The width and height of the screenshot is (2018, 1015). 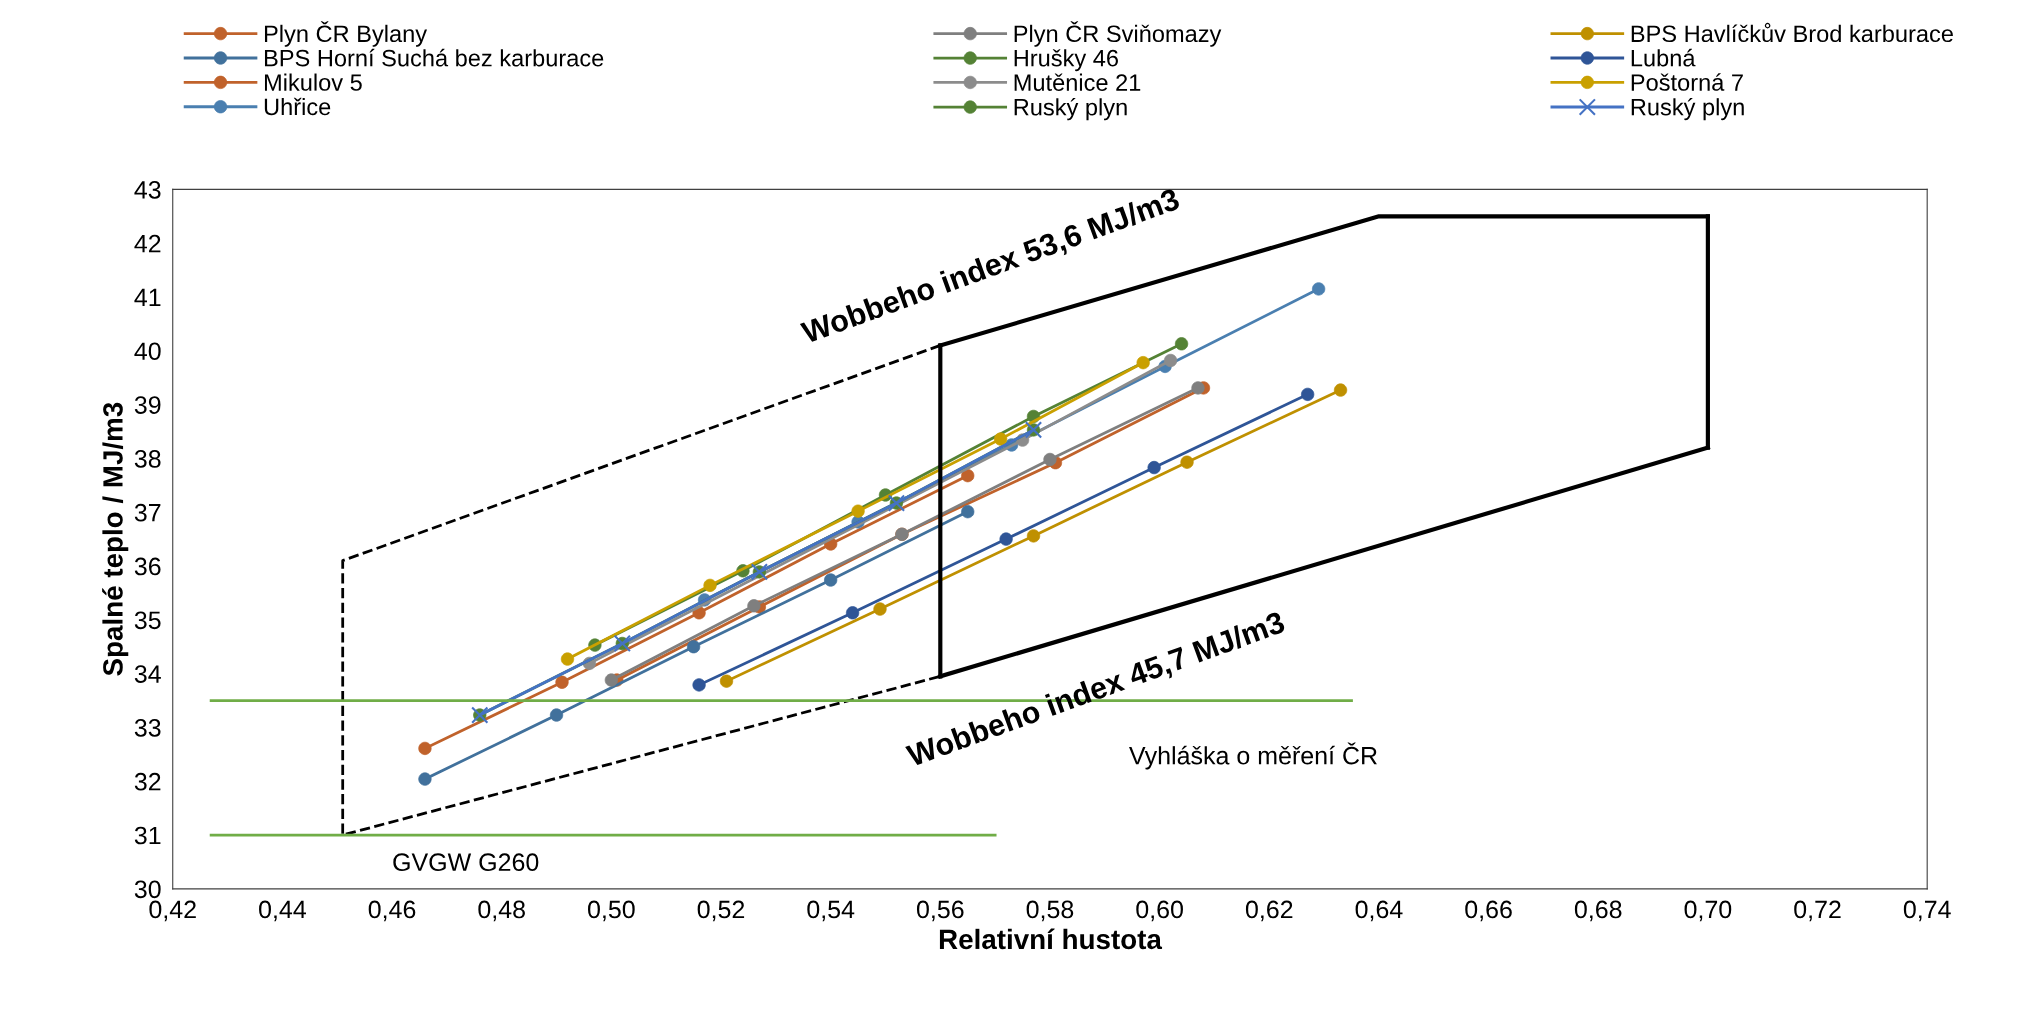 I want to click on x-tick-label: 0,58, so click(x=1050, y=911).